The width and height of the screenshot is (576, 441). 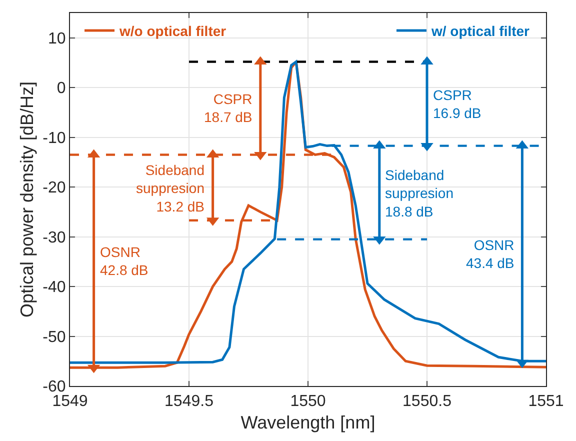 What do you see at coordinates (457, 104) in the screenshot?
I see `series-label: CSPR 16.9 dB` at bounding box center [457, 104].